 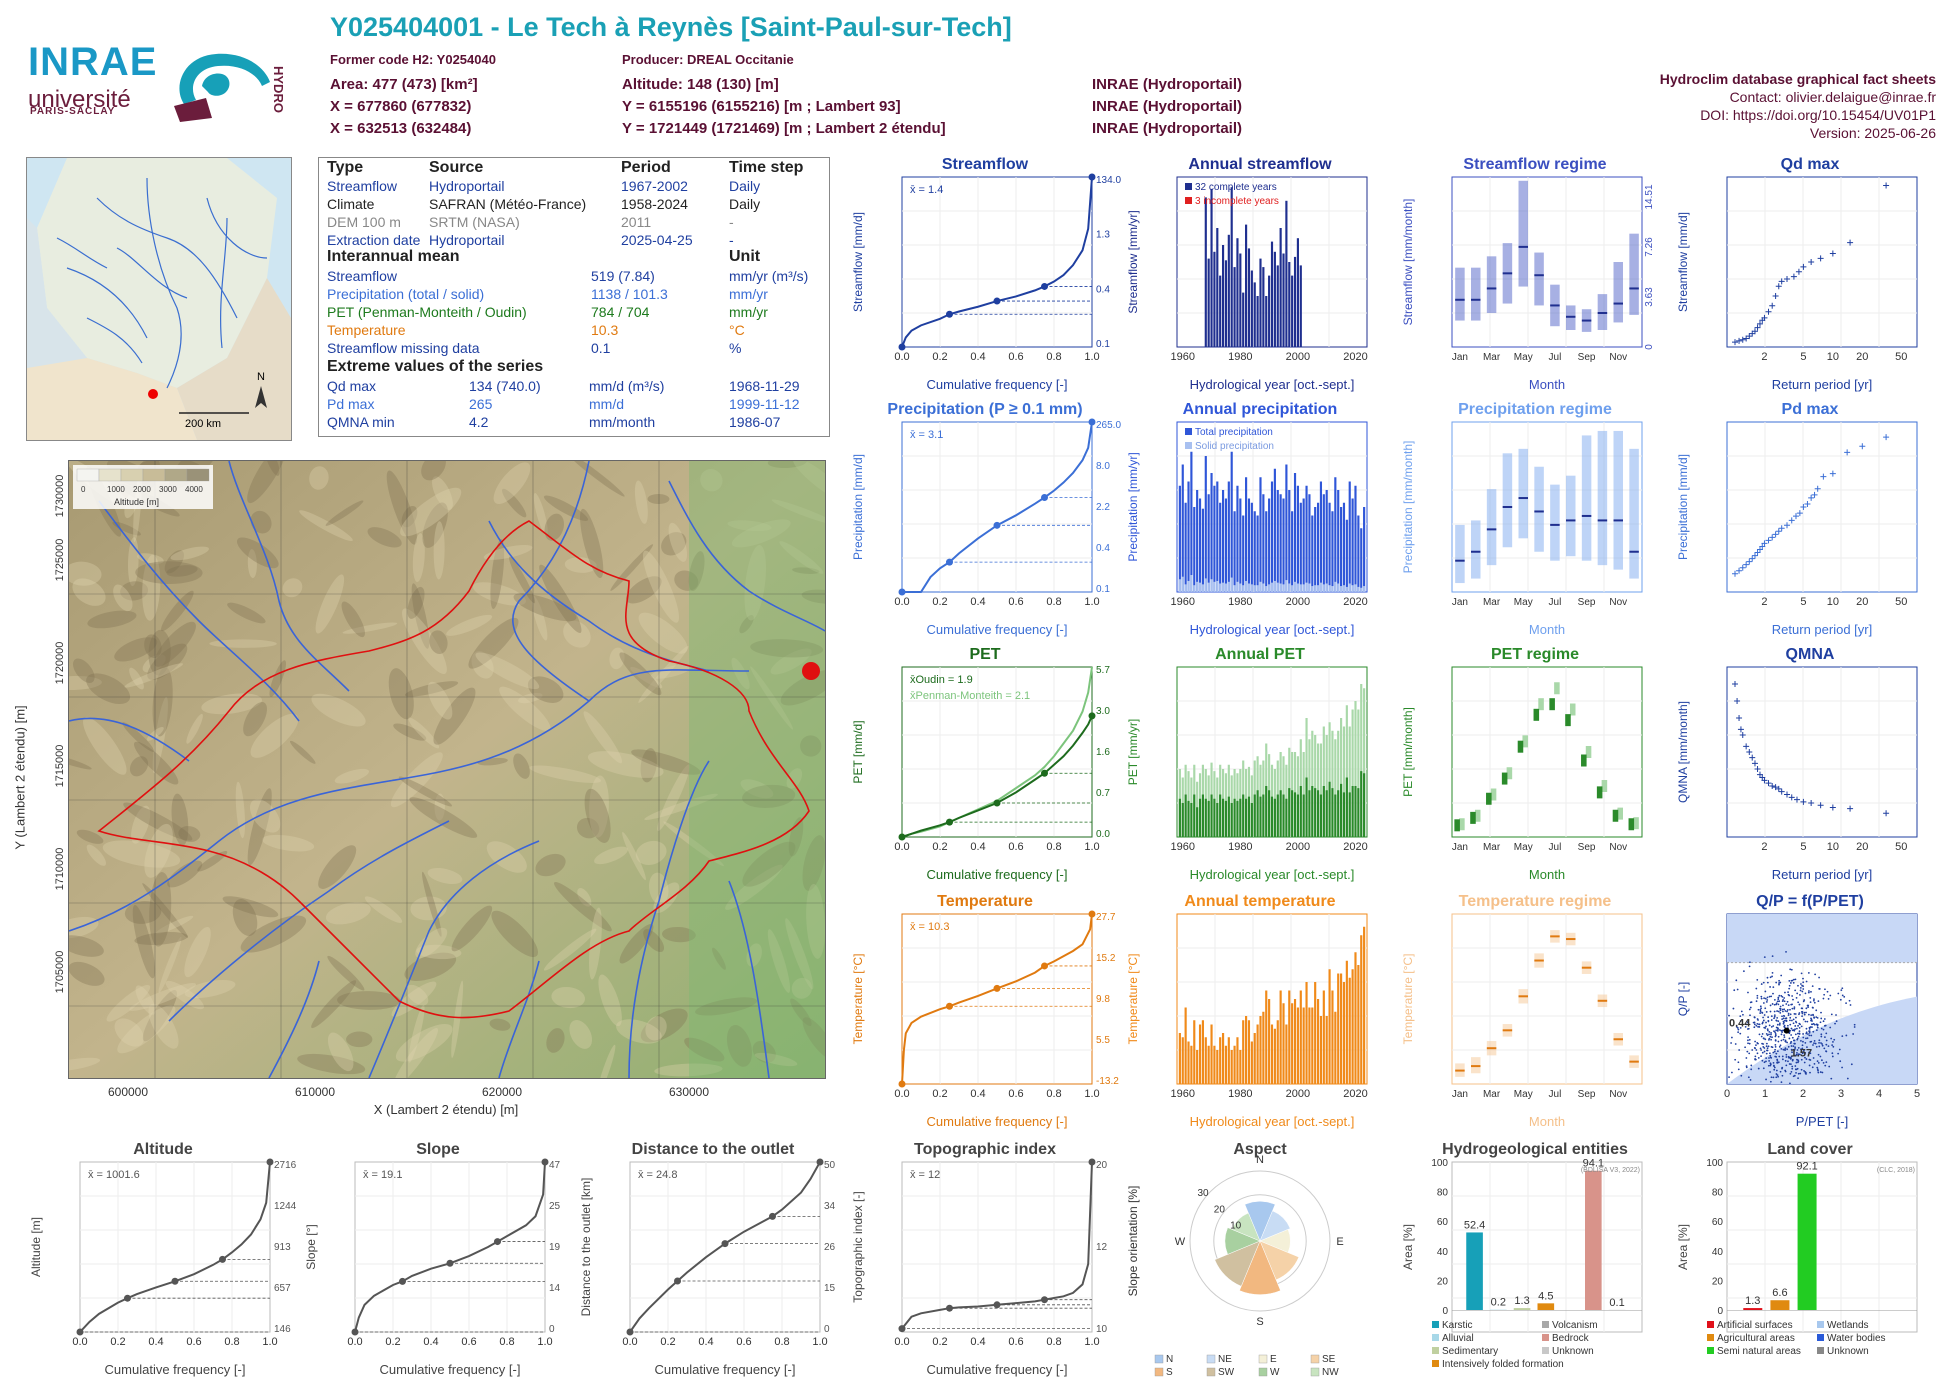 I want to click on altitude-xlabel: Cumulative frequency [-], so click(x=175, y=1369).